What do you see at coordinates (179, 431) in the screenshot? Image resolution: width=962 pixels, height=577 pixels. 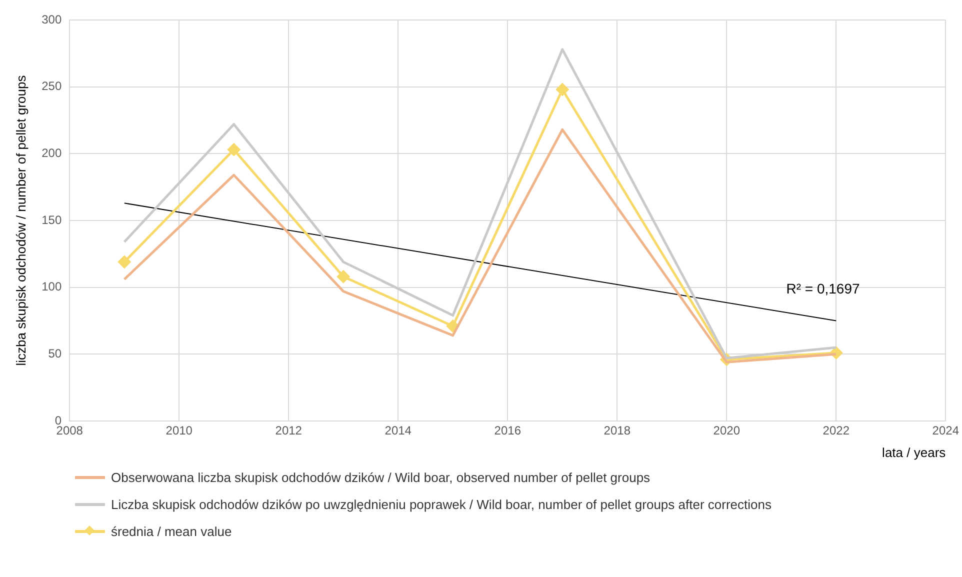 I see `x-tick-label: 2010` at bounding box center [179, 431].